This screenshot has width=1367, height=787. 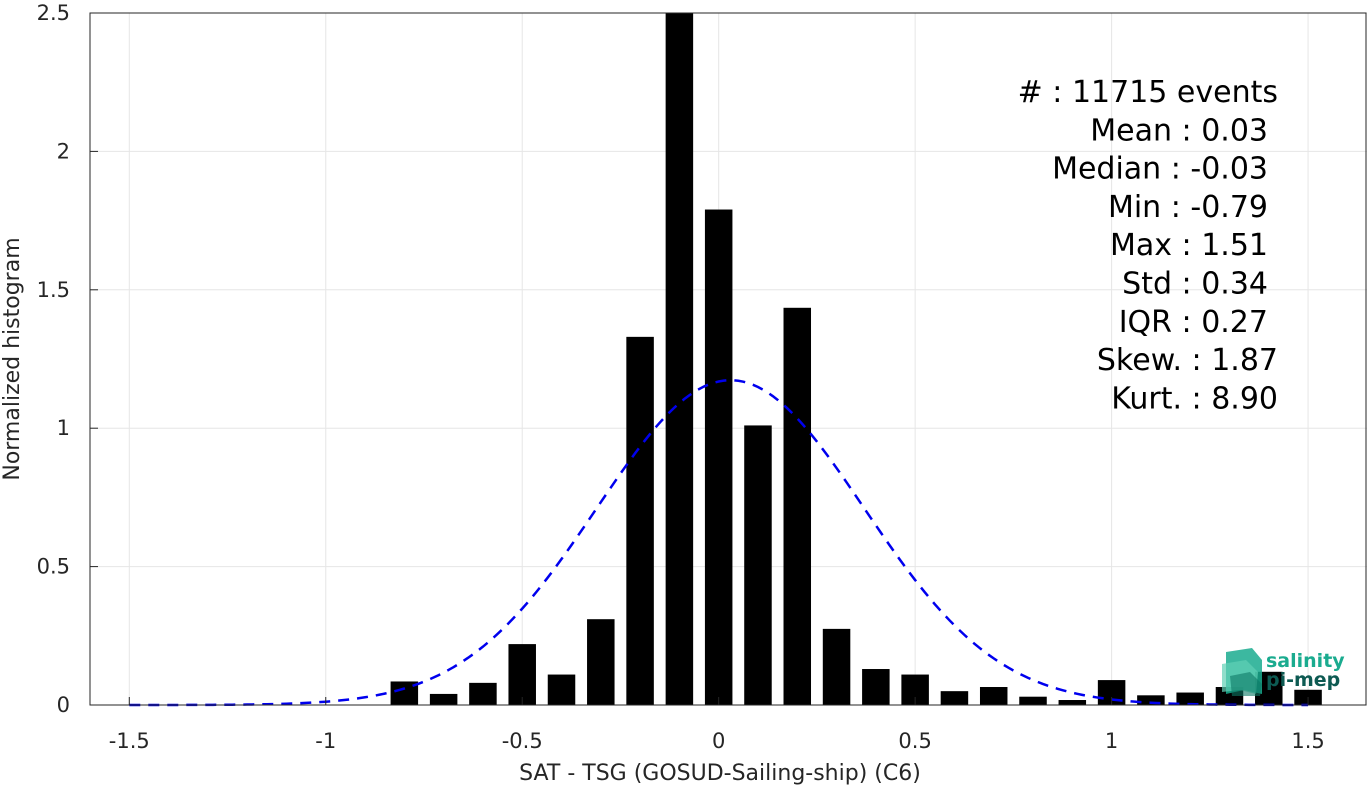 I want to click on stat-line: Kurt. : 8.90, so click(x=1194, y=398).